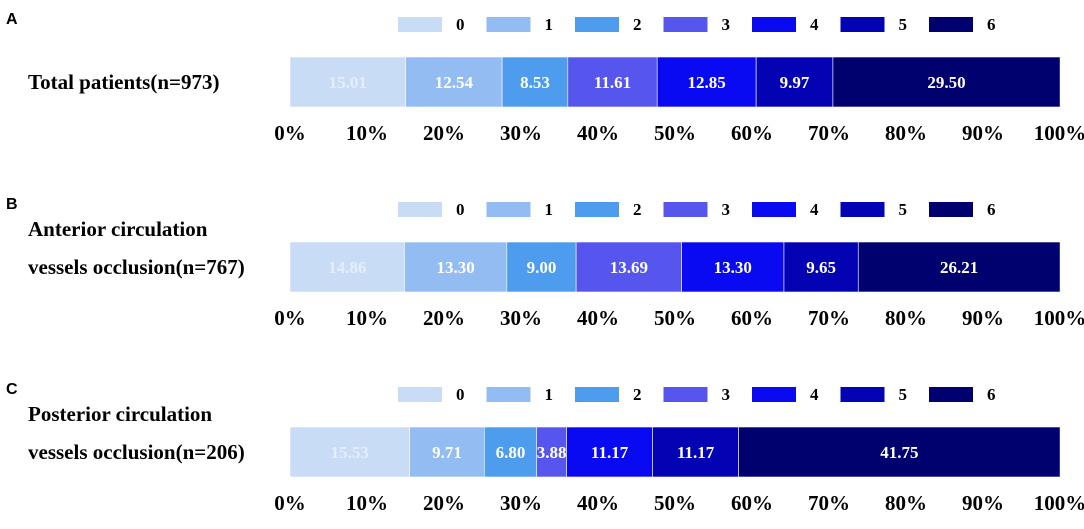 The width and height of the screenshot is (1084, 529). I want to click on category-label: vessels occlusion(n=206), so click(136, 452).